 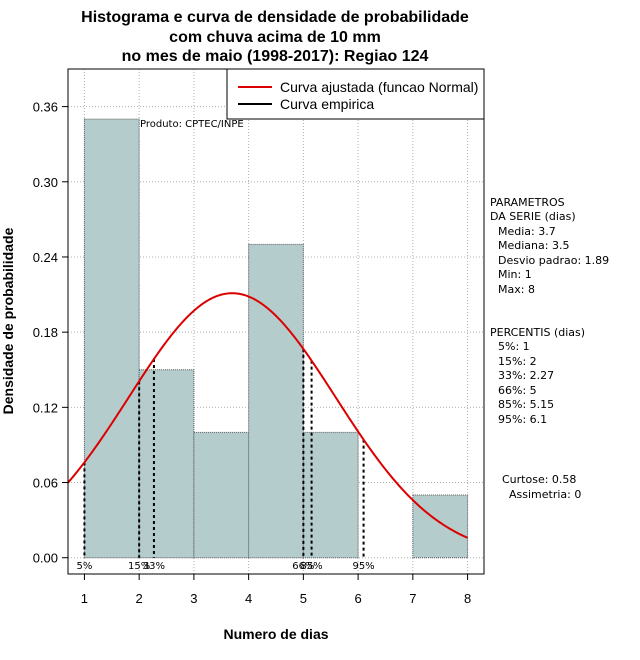 What do you see at coordinates (275, 634) in the screenshot?
I see `x-axis-title: Numero de dias` at bounding box center [275, 634].